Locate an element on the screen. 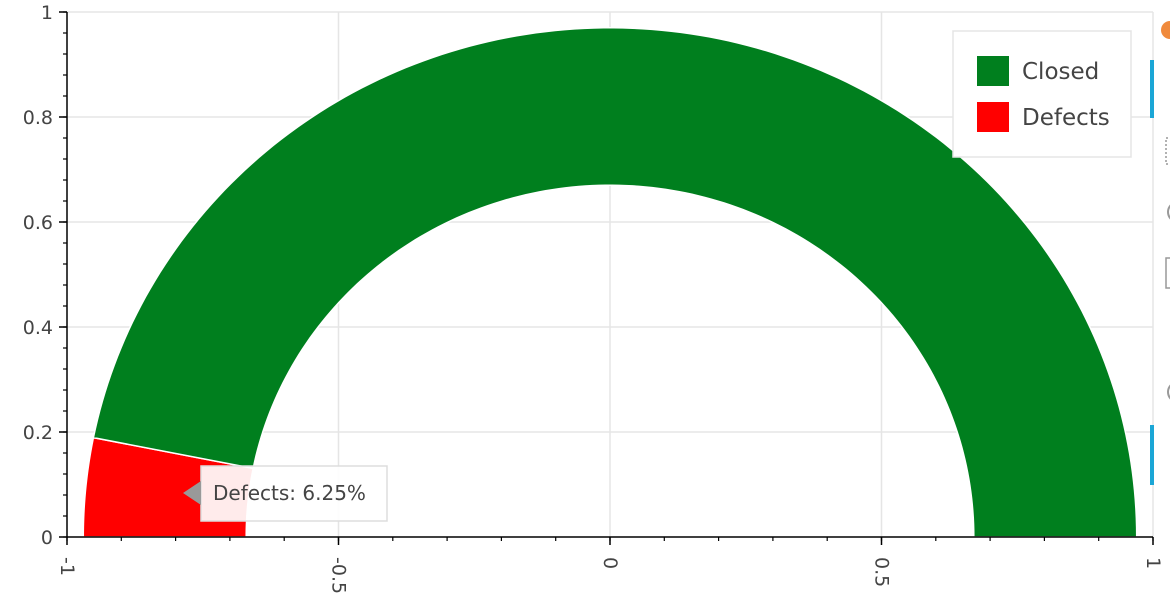 This screenshot has height=596, width=1170. tooltip-label: Defects: 6.25% is located at coordinates (289, 493).